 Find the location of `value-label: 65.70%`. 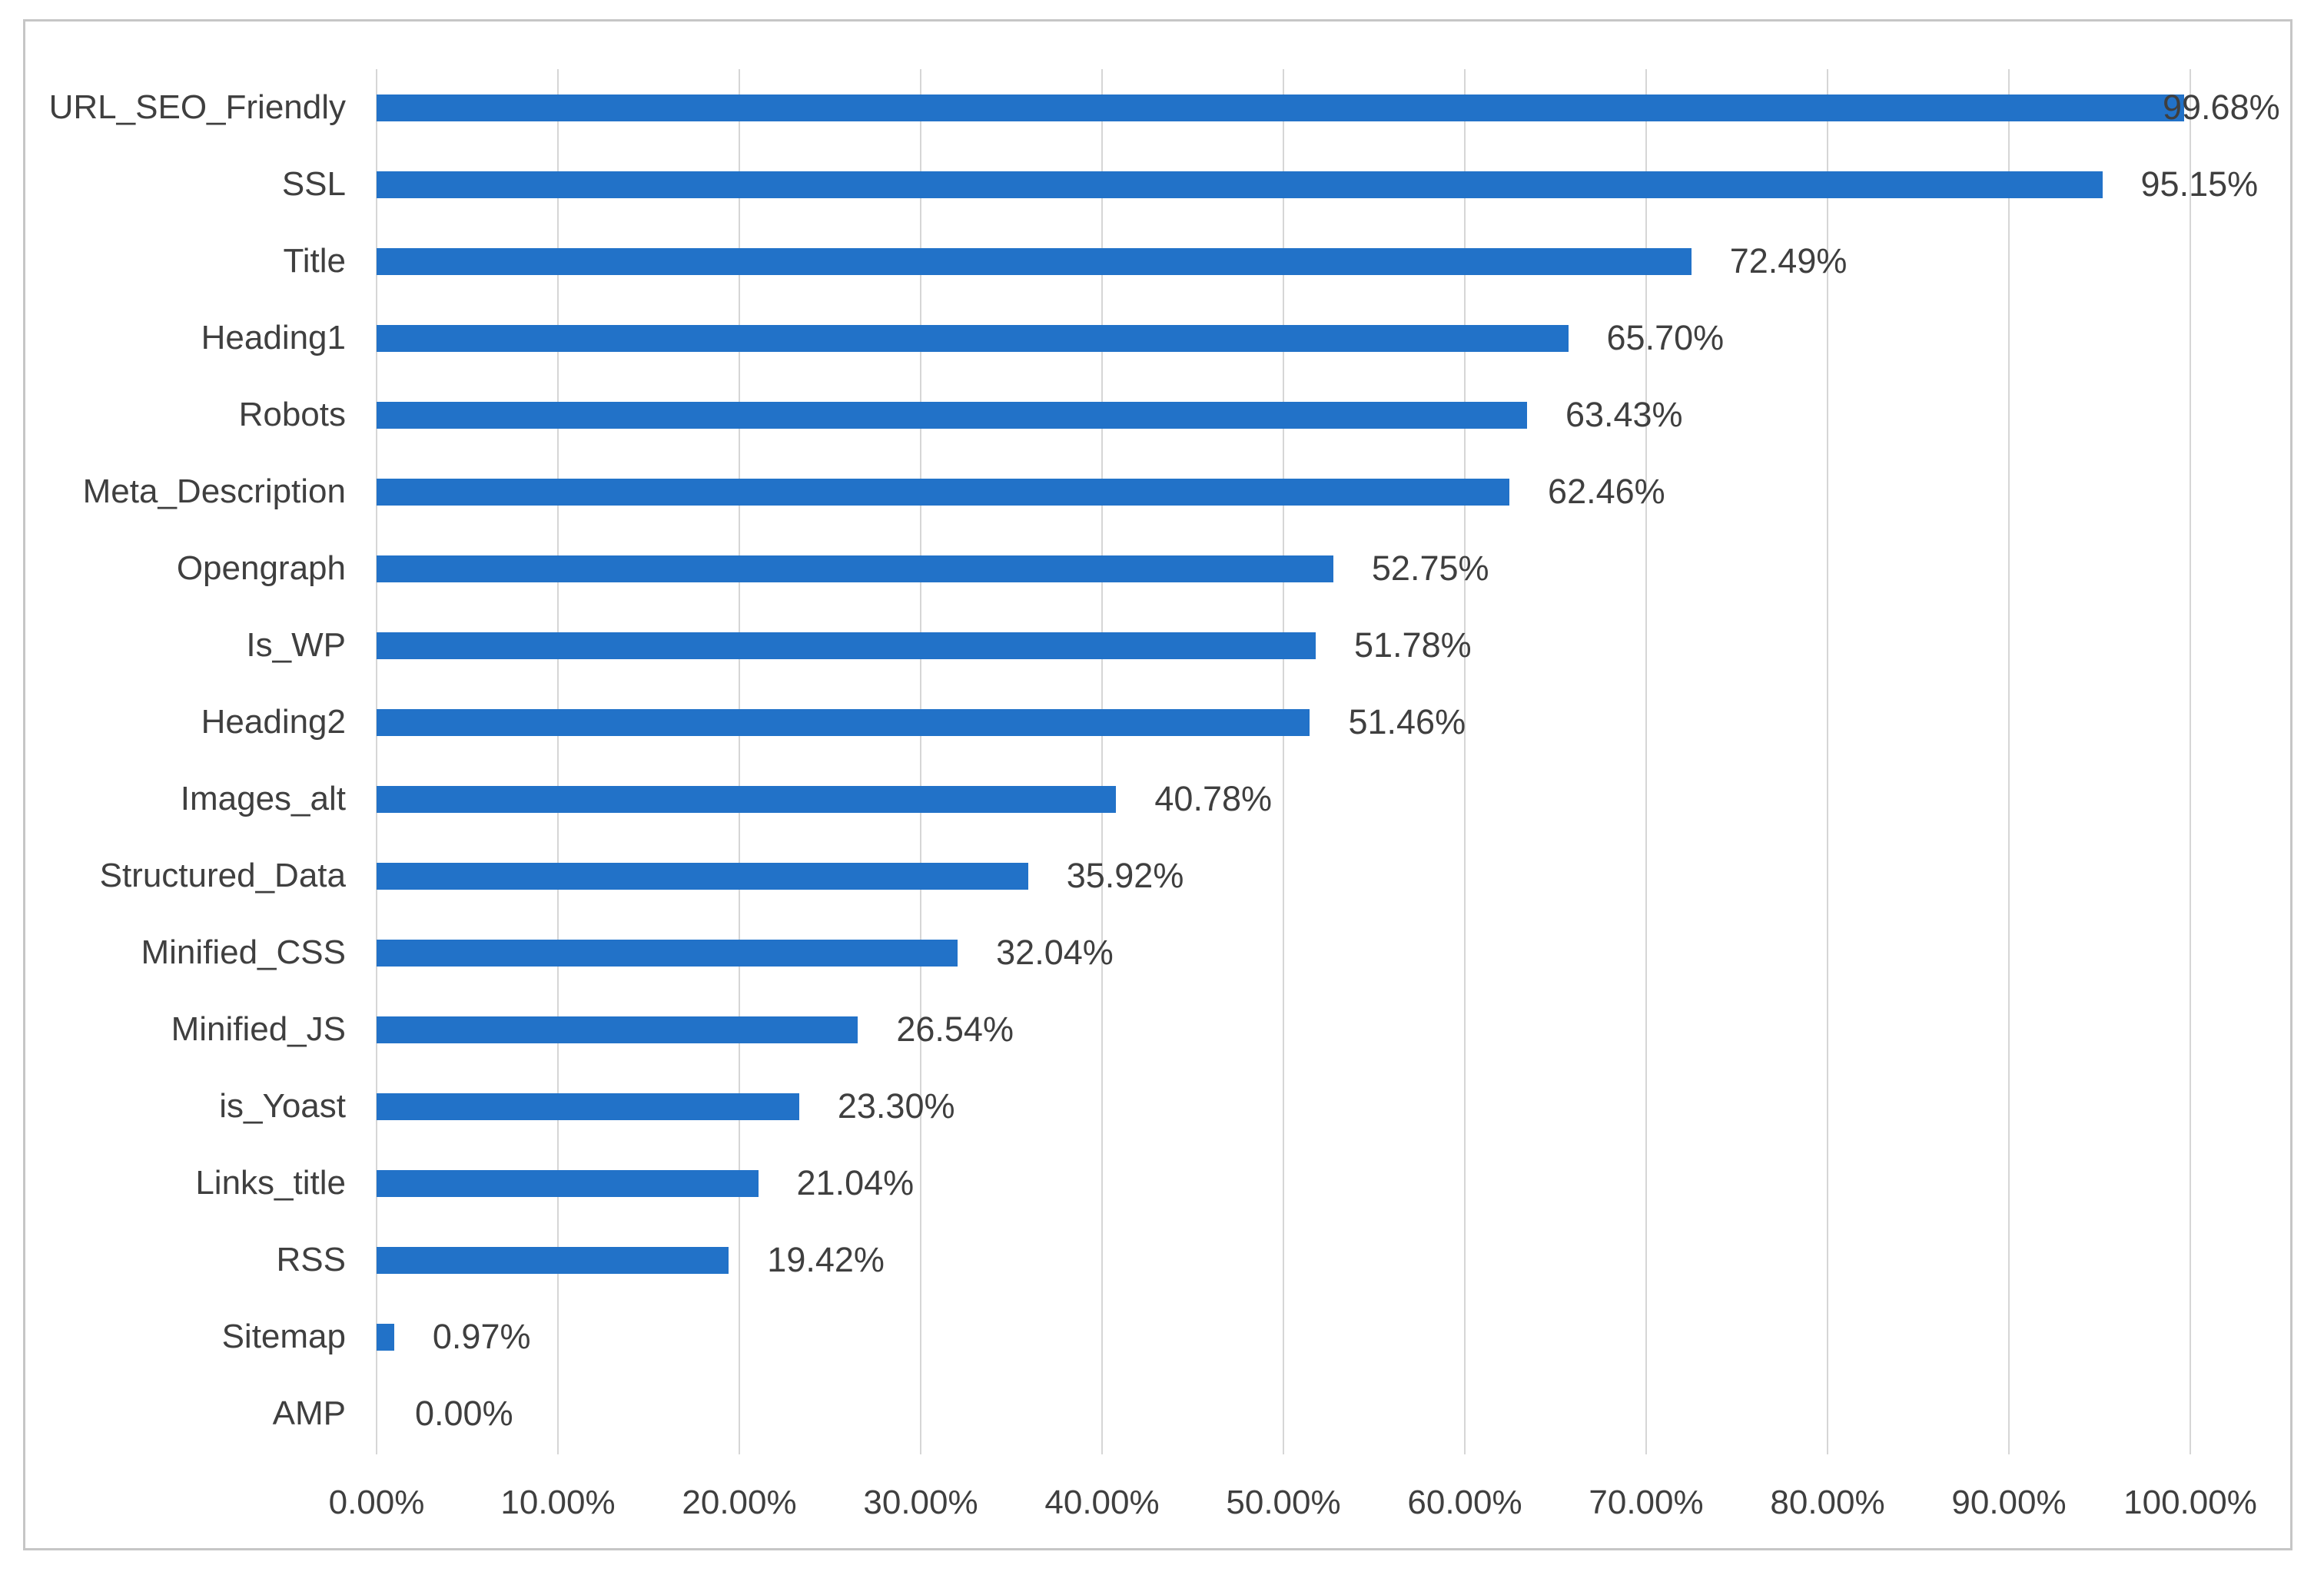

value-label: 65.70% is located at coordinates (1665, 337).